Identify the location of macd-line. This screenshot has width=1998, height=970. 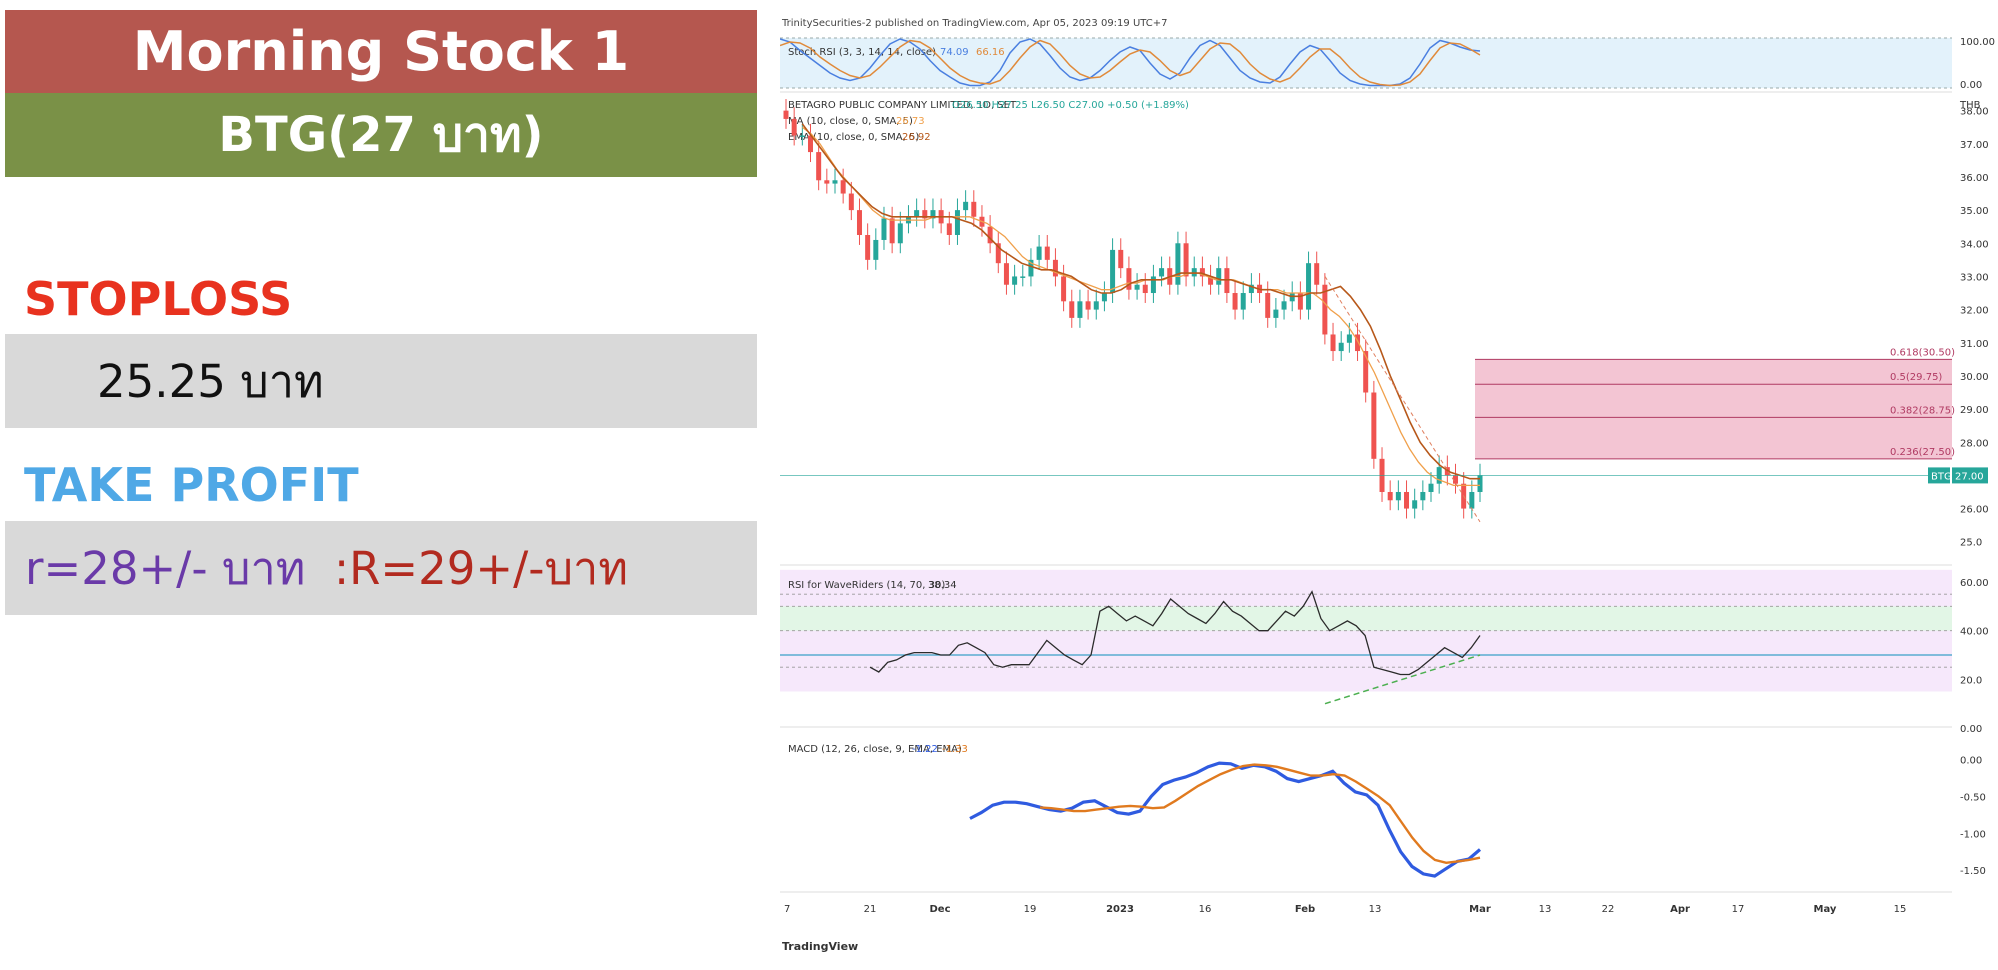
(1225, 819).